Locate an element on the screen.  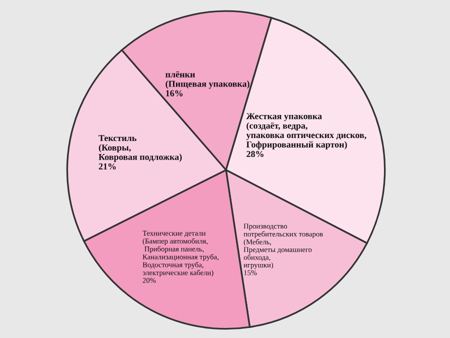
data-label: 28% is located at coordinates (255, 154).